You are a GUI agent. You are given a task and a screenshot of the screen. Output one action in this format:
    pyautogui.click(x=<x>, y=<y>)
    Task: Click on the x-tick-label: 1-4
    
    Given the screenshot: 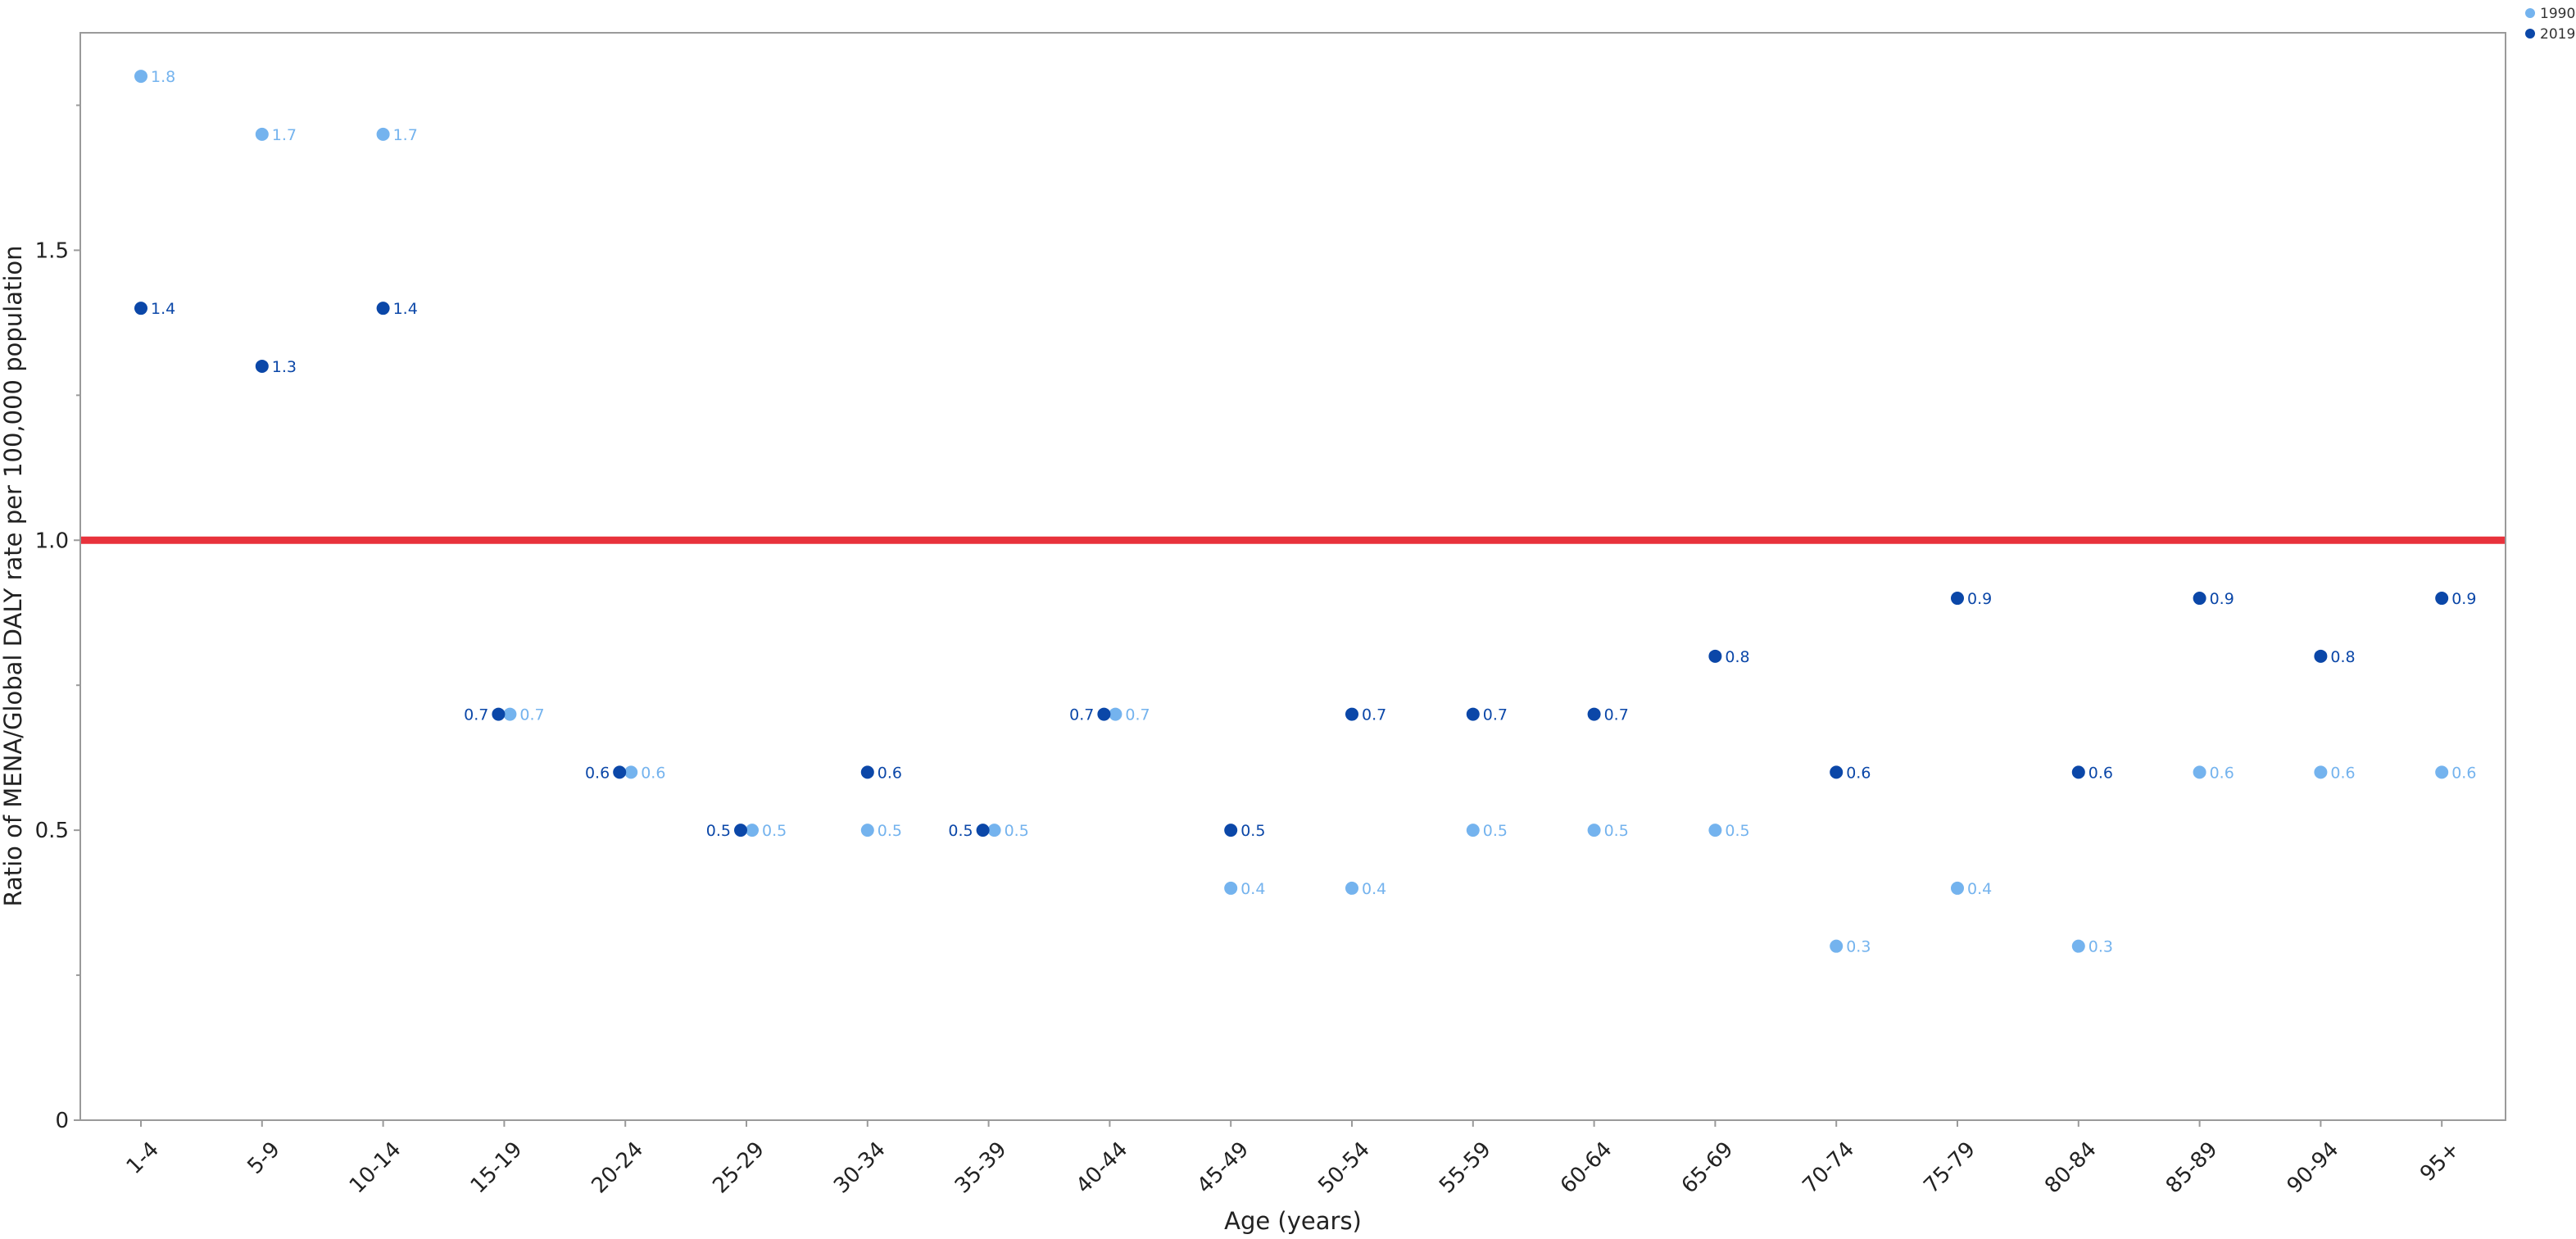 What is the action you would take?
    pyautogui.click(x=143, y=1158)
    